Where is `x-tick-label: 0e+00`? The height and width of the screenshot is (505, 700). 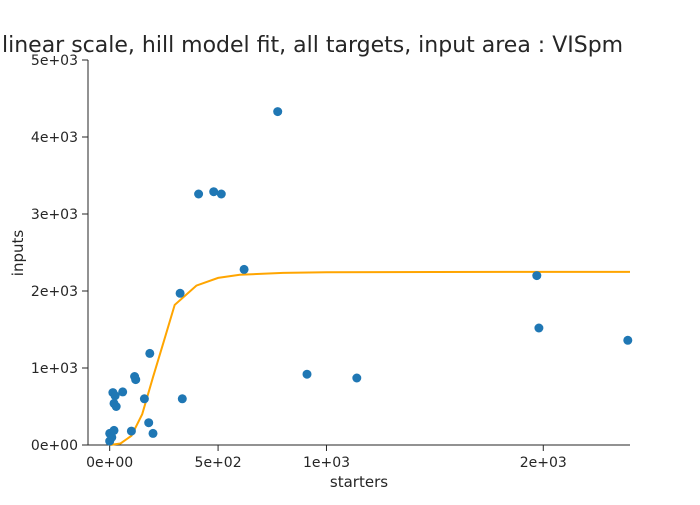
x-tick-label: 0e+00 is located at coordinates (109, 463).